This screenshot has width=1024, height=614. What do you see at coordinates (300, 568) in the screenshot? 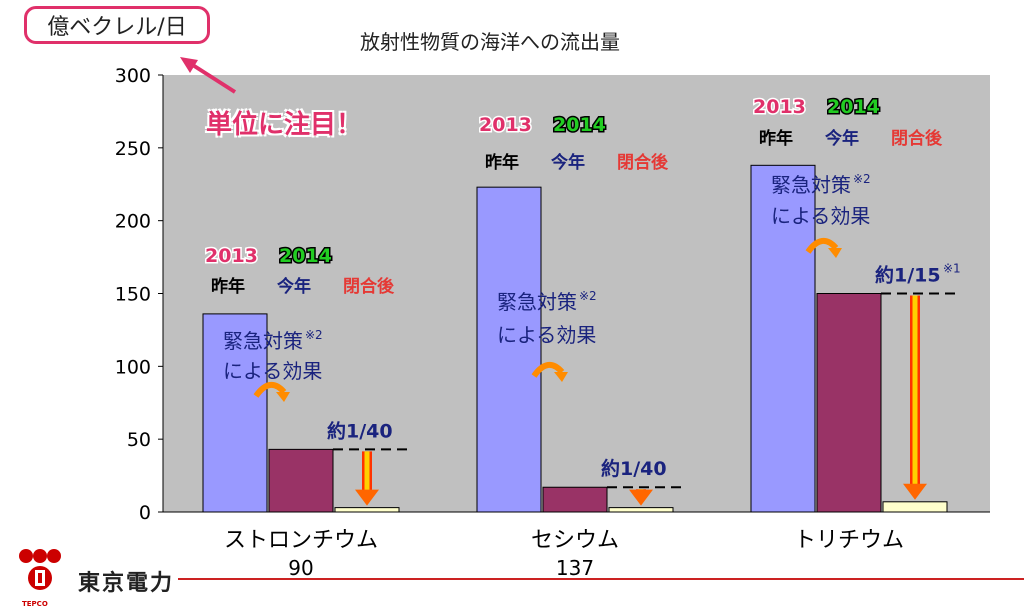
I see `category-sublabel: 90` at bounding box center [300, 568].